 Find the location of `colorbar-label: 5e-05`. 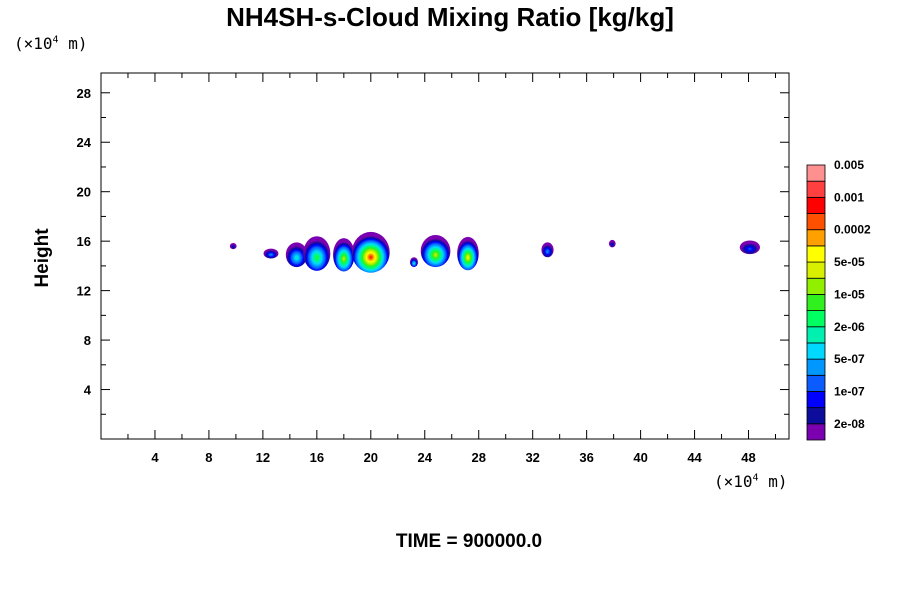

colorbar-label: 5e-05 is located at coordinates (849, 262).